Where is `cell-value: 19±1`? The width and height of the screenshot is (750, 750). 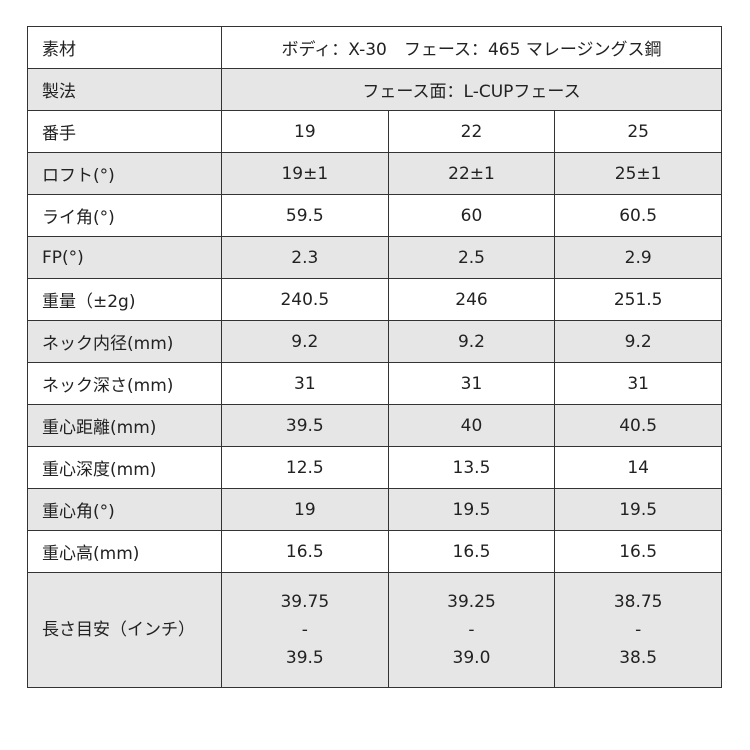 cell-value: 19±1 is located at coordinates (305, 173).